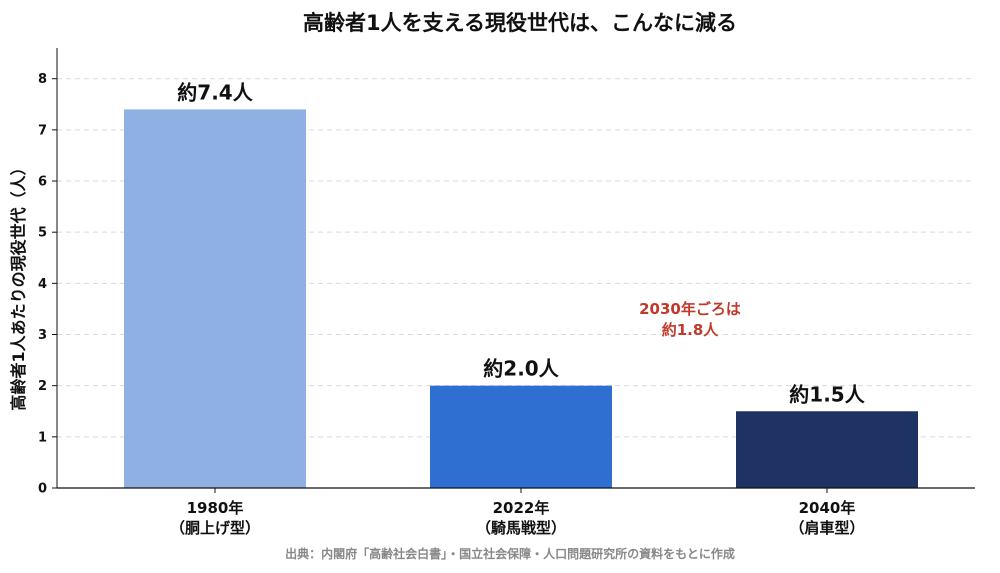  What do you see at coordinates (42, 79) in the screenshot?
I see `y-tick-label: 8` at bounding box center [42, 79].